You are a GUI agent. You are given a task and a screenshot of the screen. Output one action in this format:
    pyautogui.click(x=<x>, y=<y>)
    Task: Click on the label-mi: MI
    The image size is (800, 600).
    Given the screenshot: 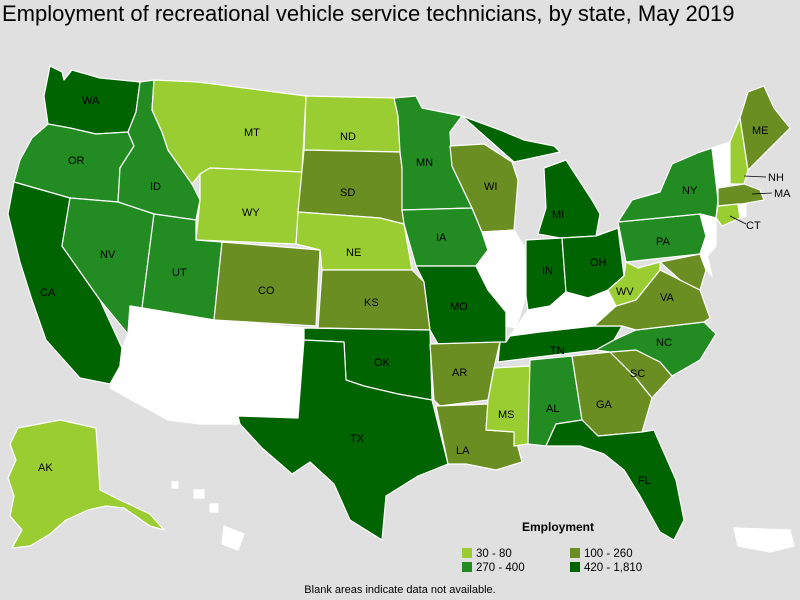 What is the action you would take?
    pyautogui.click(x=558, y=215)
    